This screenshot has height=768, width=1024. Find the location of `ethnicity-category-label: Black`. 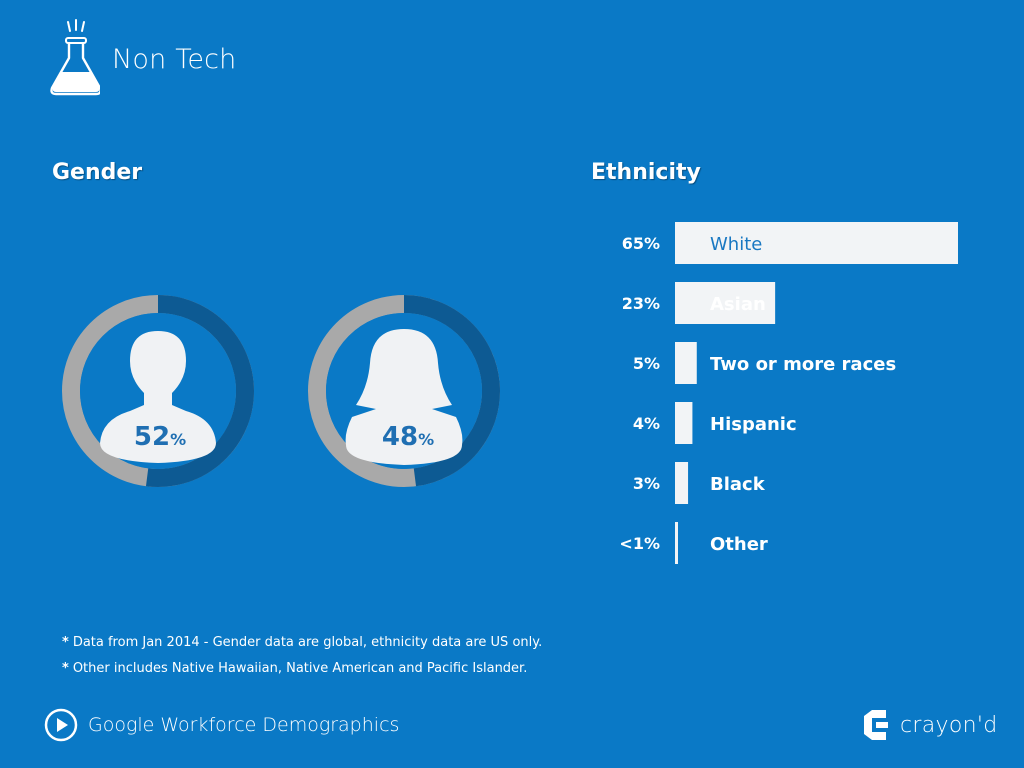

ethnicity-category-label: Black is located at coordinates (738, 484).